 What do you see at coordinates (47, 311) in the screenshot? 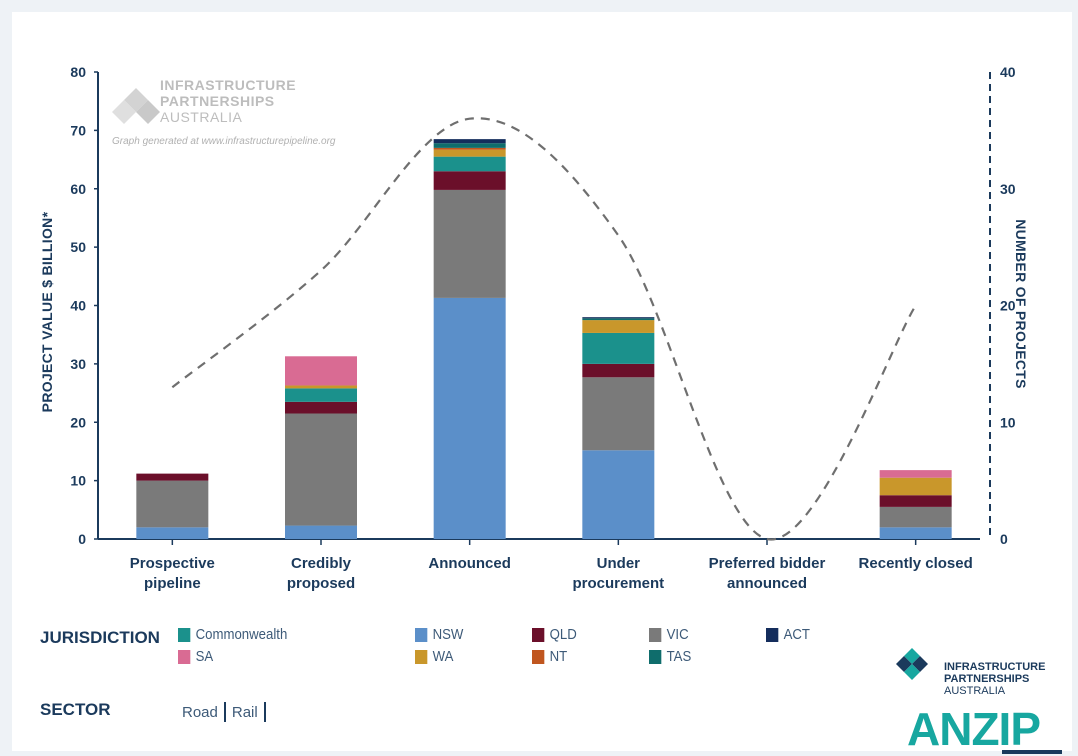
I see `y-axis-title: PROJECT VALUE $ BILLION*` at bounding box center [47, 311].